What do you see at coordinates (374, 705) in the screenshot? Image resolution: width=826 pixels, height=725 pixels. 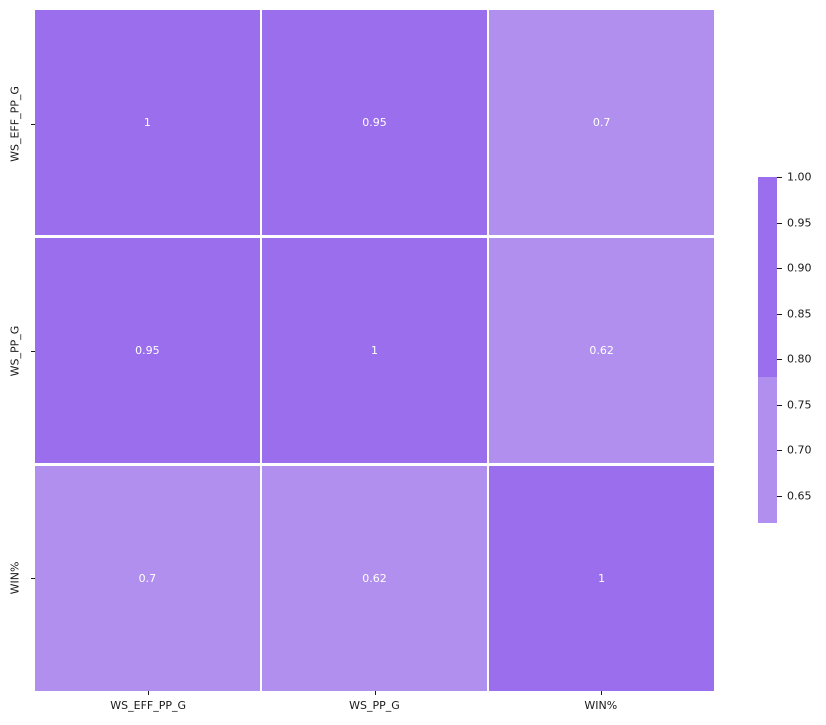 I see `x-tick-label: WS_PP_G` at bounding box center [374, 705].